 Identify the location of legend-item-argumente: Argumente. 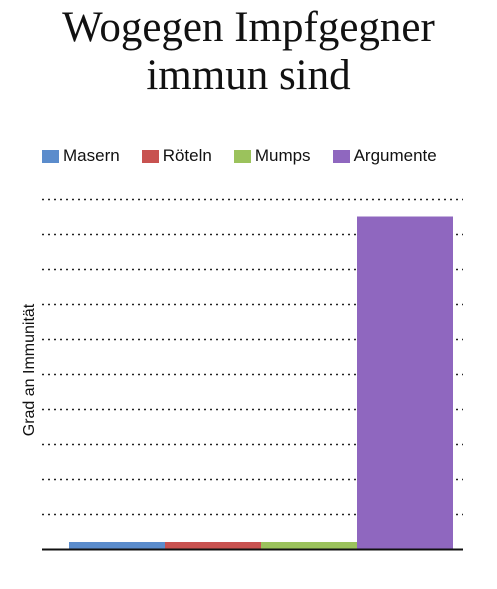
(384, 156).